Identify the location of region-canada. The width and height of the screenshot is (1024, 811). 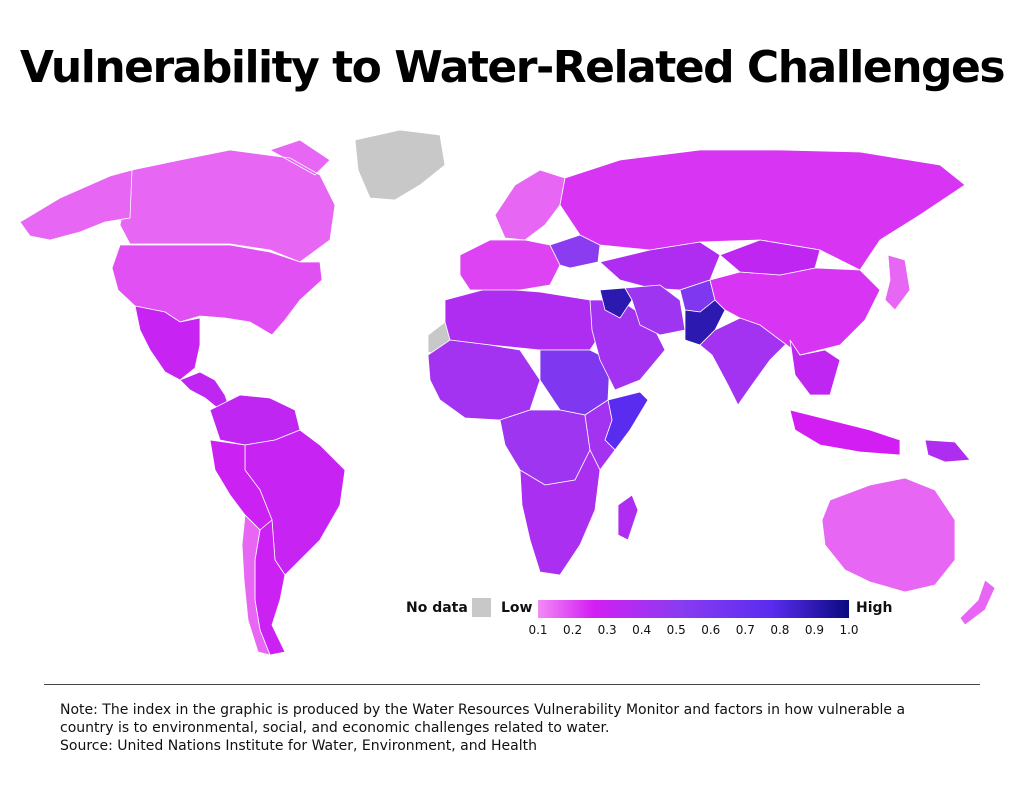
(227, 201).